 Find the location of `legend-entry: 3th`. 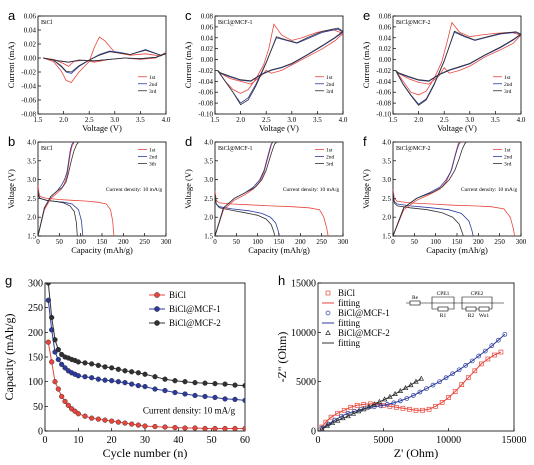

legend-entry: 3th is located at coordinates (152, 165).